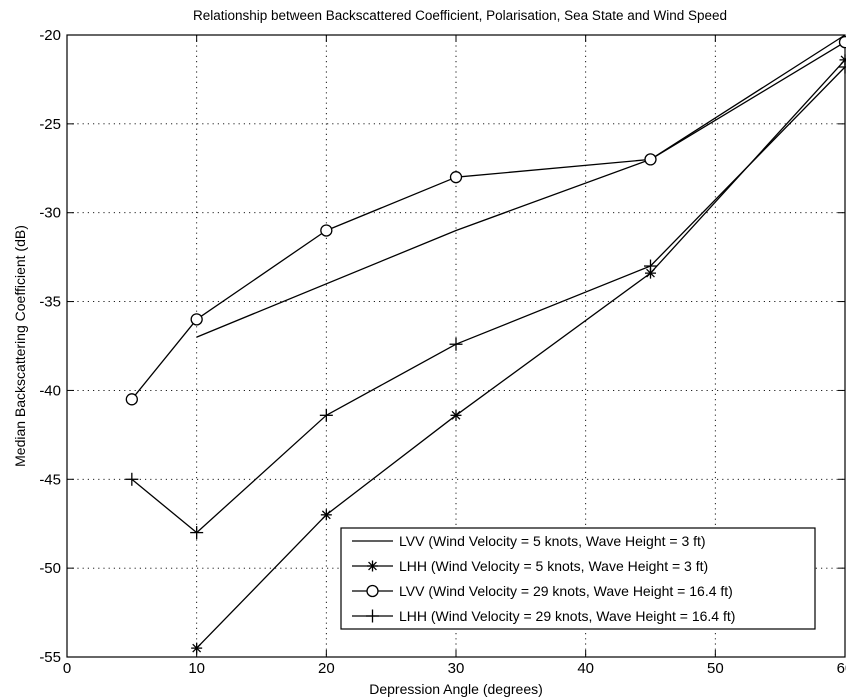 Image resolution: width=846 pixels, height=700 pixels. I want to click on y-tick-label: -20, so click(50, 35).